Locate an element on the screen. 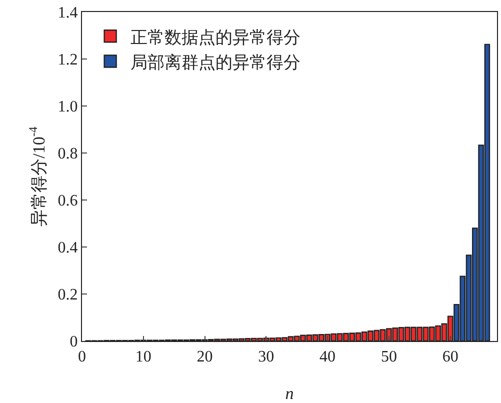 Image resolution: width=501 pixels, height=403 pixels. legend-label: 局部离群点的异常得分 is located at coordinates (215, 62).